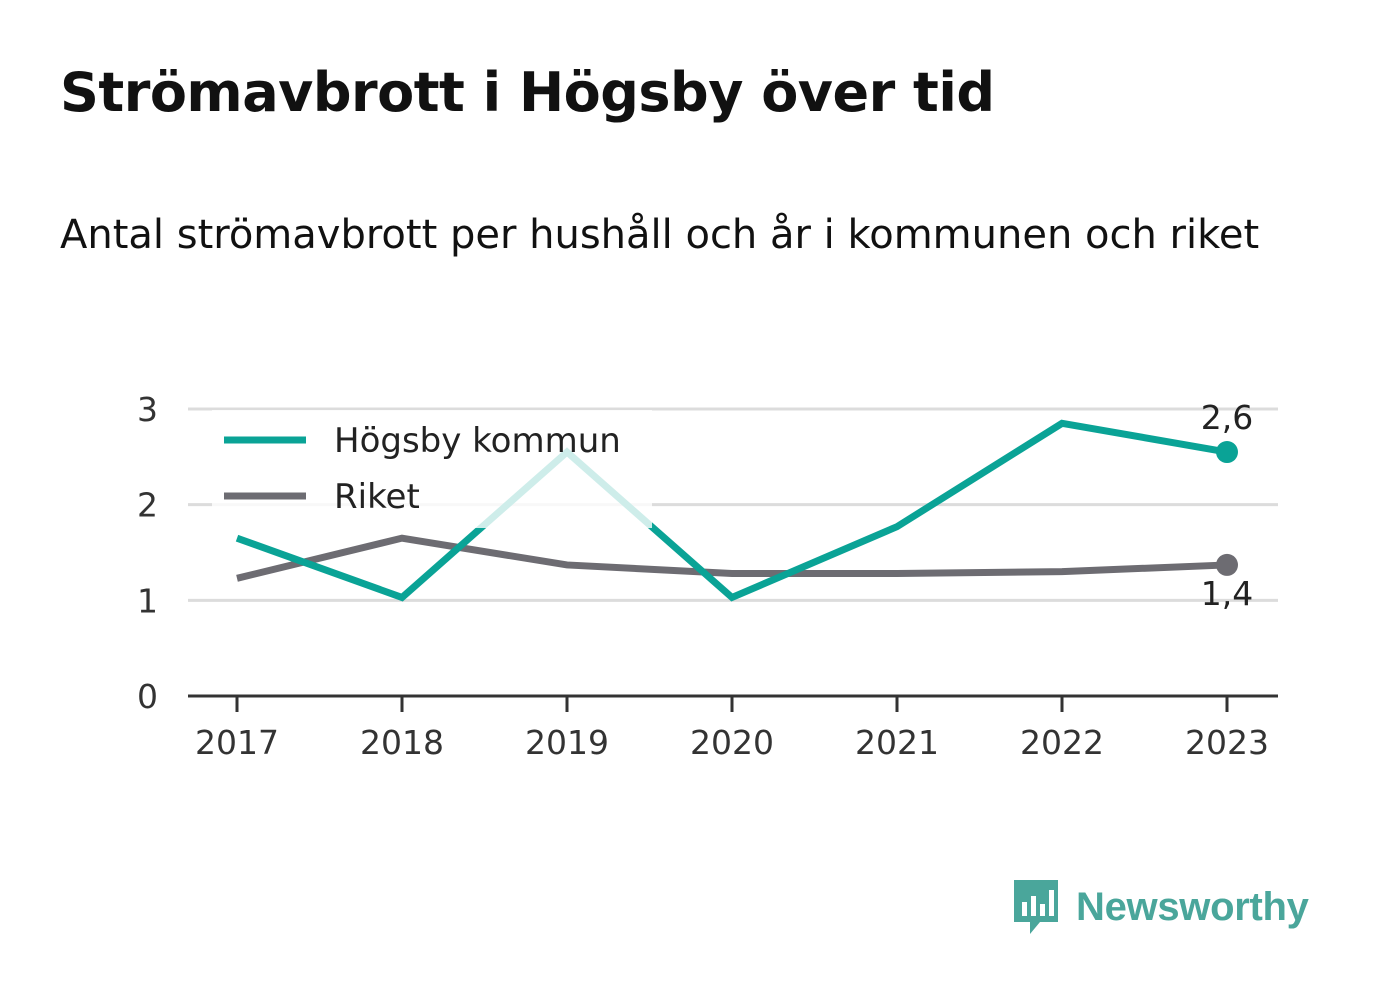 The width and height of the screenshot is (1382, 999). What do you see at coordinates (147, 553) in the screenshot?
I see `y-axis-ticks: 0 1 2 3` at bounding box center [147, 553].